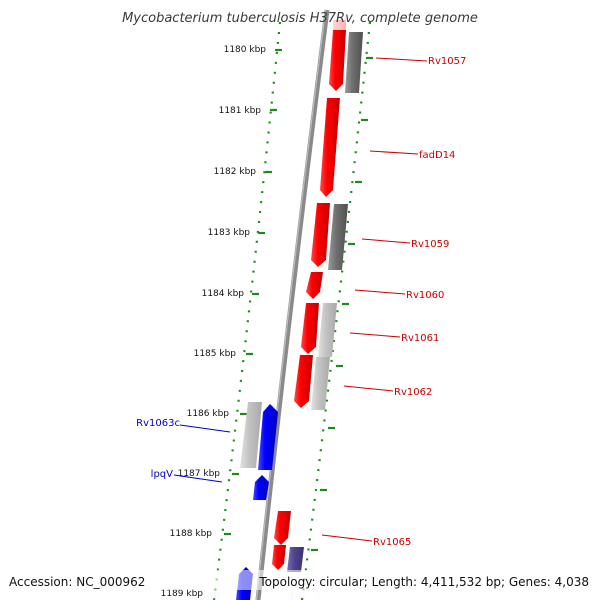 This screenshot has height=600, width=600. Describe the element at coordinates (205, 428) in the screenshot. I see `leader-rv1063c` at that location.